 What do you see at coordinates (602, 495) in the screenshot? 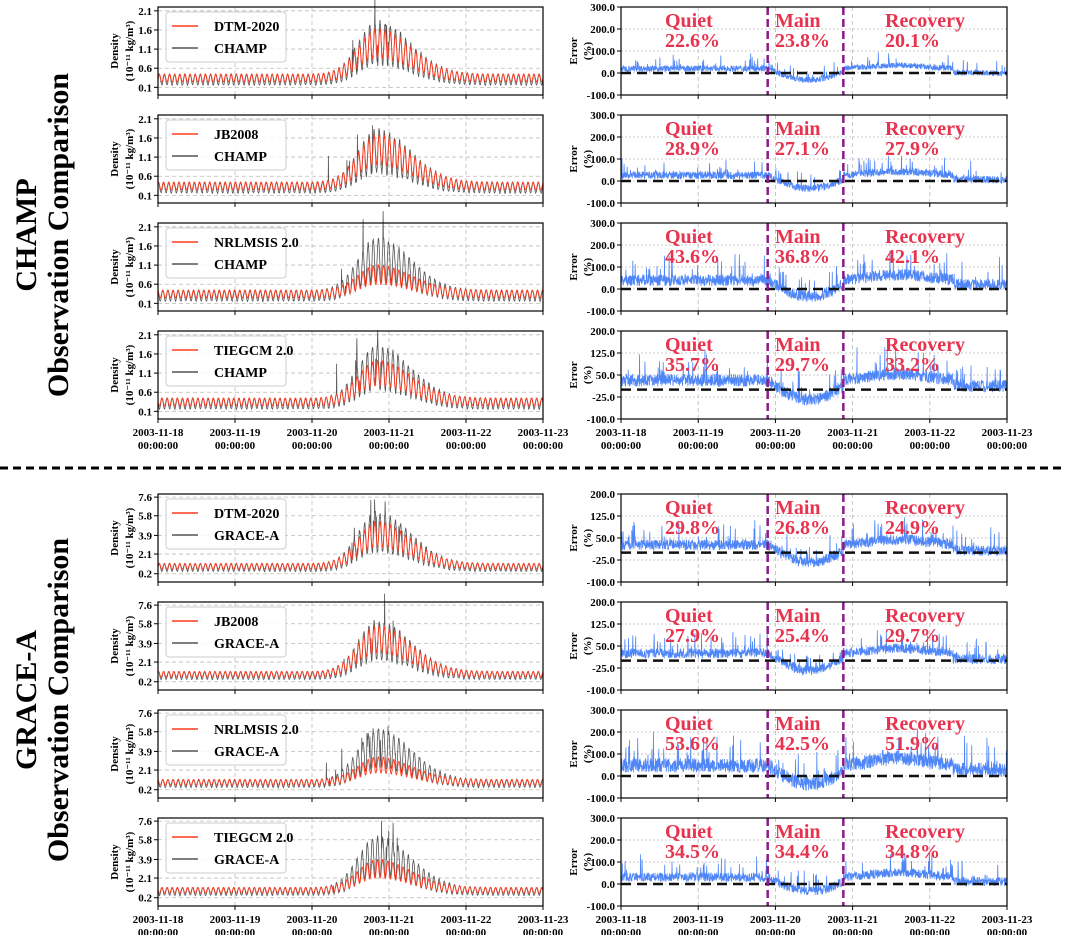
I see `y-tick-label: 200.0` at bounding box center [602, 495].